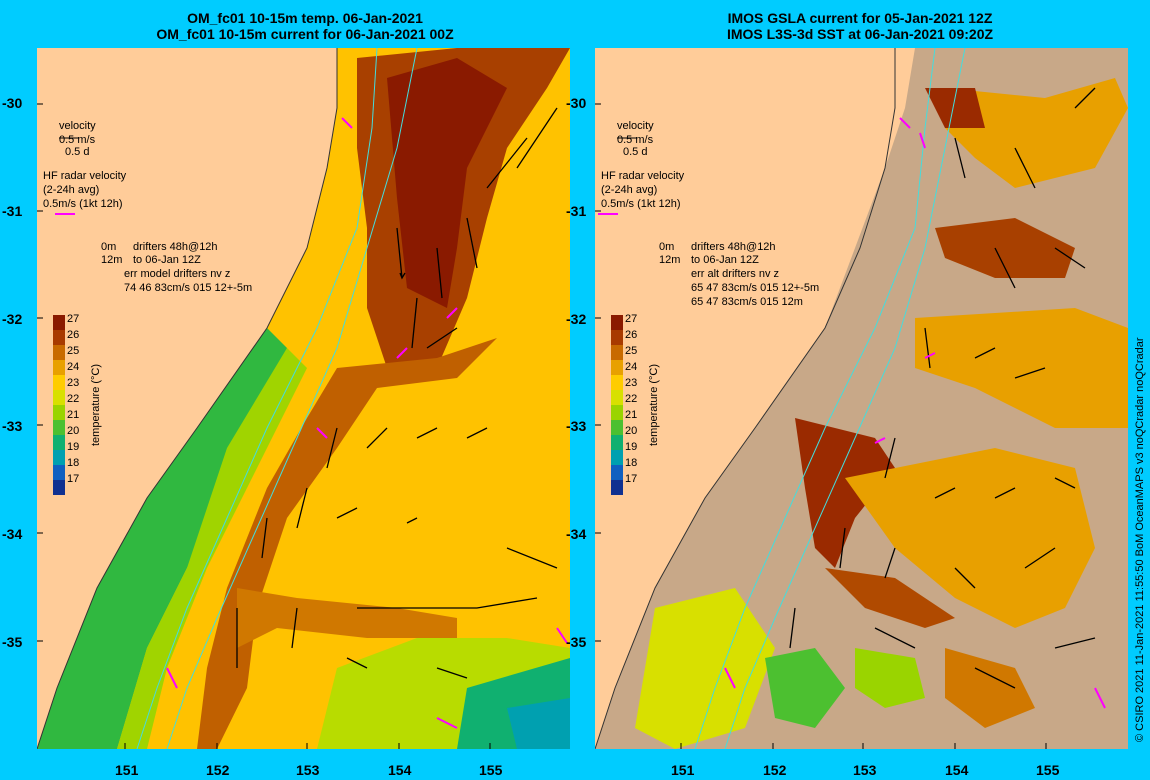  What do you see at coordinates (1048, 770) in the screenshot?
I see `lon-label-right-155: 155` at bounding box center [1048, 770].